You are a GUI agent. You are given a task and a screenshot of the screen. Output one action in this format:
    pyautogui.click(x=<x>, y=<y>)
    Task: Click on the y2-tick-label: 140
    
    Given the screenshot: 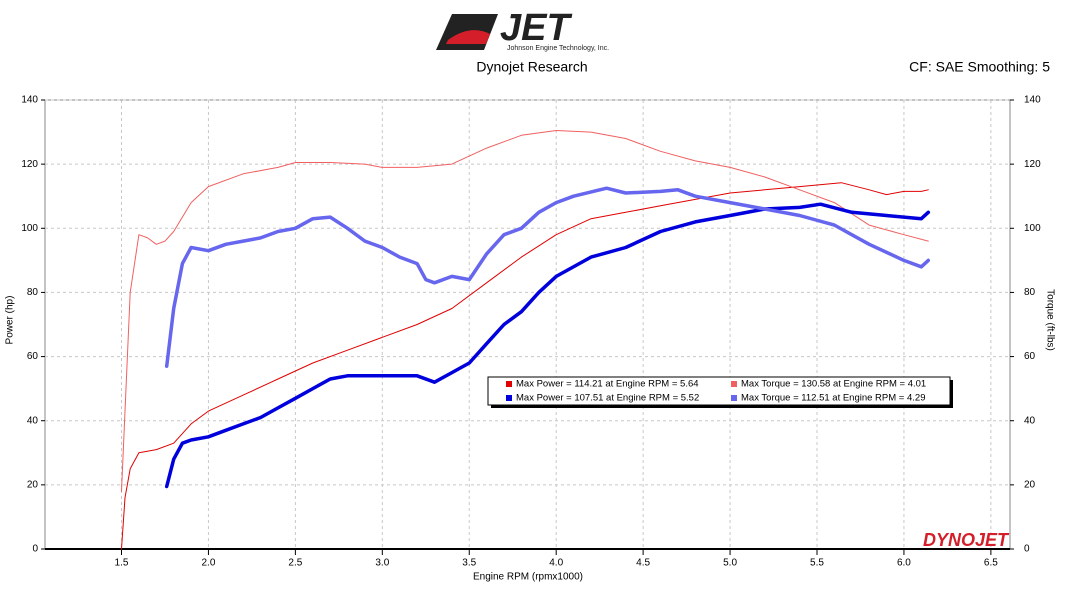 What is the action you would take?
    pyautogui.click(x=1032, y=100)
    